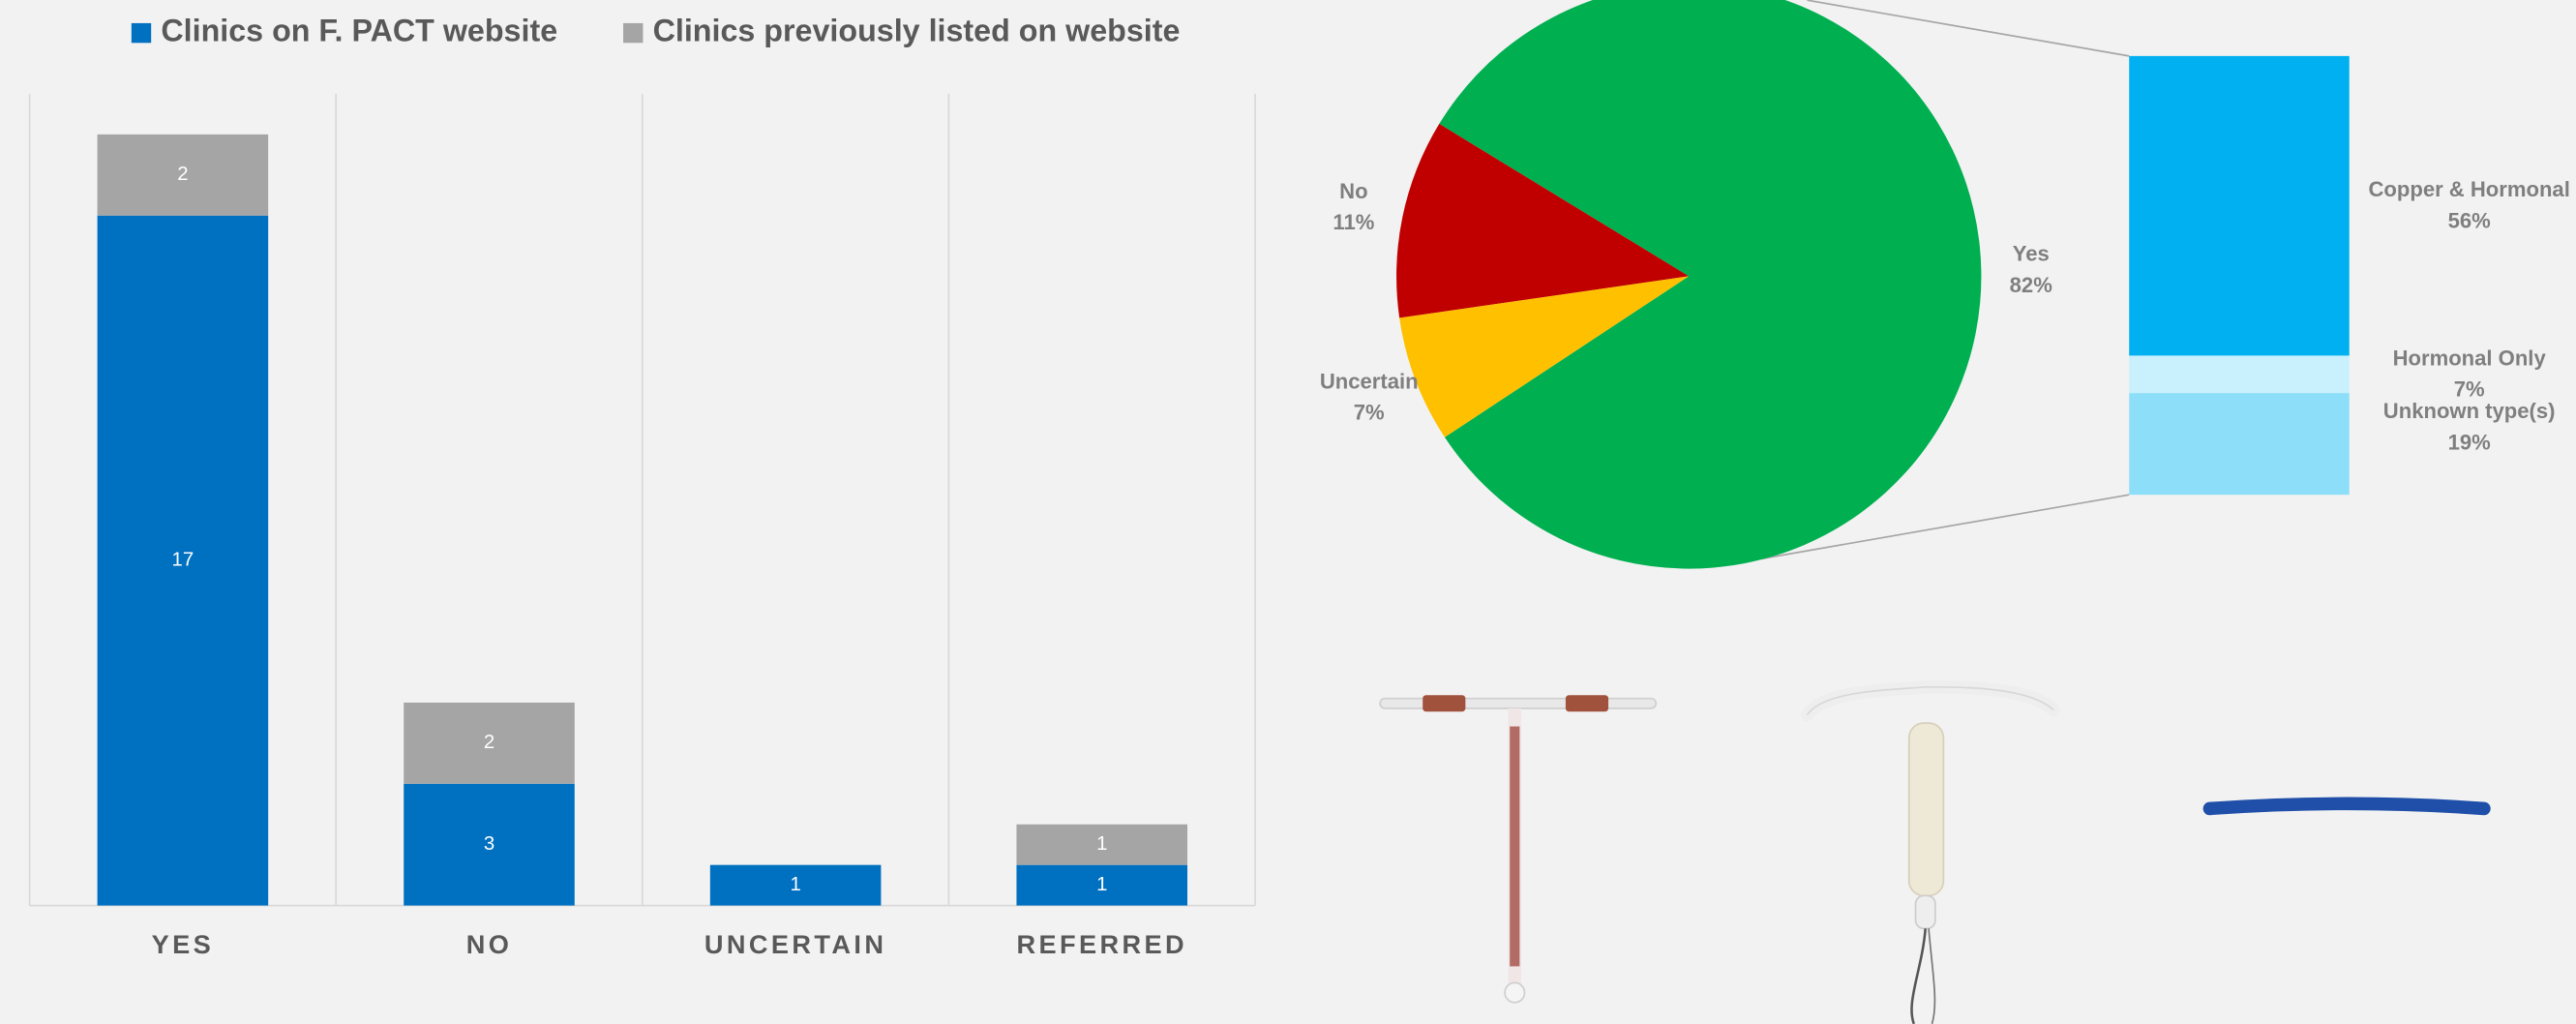 The height and width of the screenshot is (1024, 2576). What do you see at coordinates (2031, 254) in the screenshot?
I see `slice-category-label: Yes` at bounding box center [2031, 254].